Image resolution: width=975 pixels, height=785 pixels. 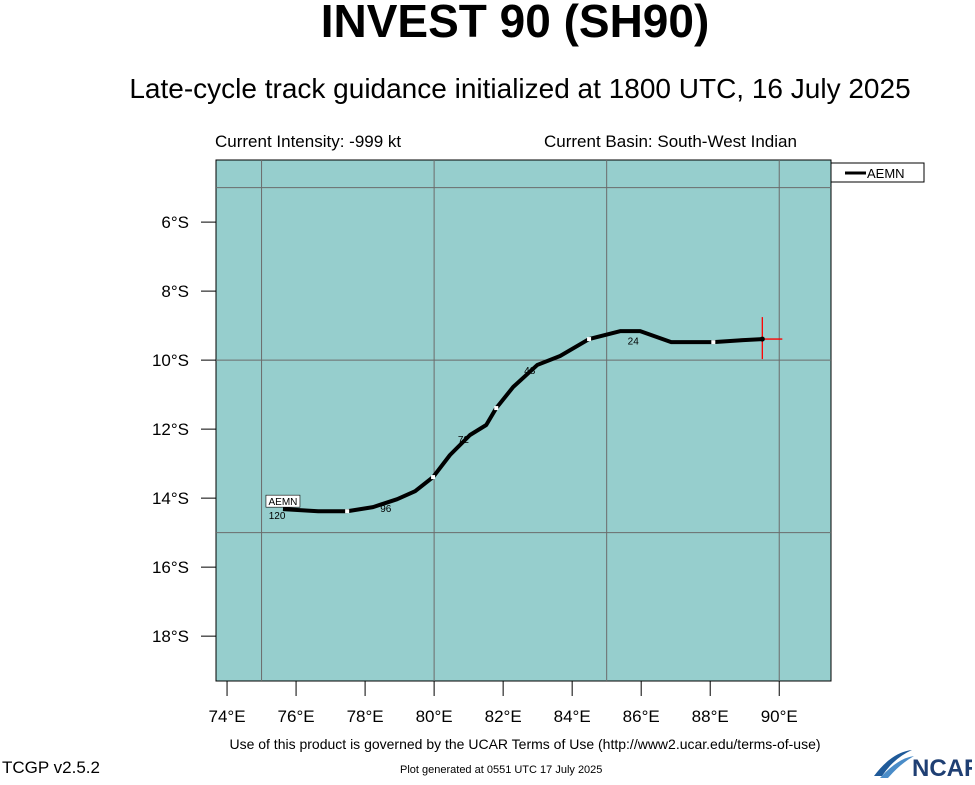 What do you see at coordinates (572, 716) in the screenshot?
I see `x-tick-label: 84°E` at bounding box center [572, 716].